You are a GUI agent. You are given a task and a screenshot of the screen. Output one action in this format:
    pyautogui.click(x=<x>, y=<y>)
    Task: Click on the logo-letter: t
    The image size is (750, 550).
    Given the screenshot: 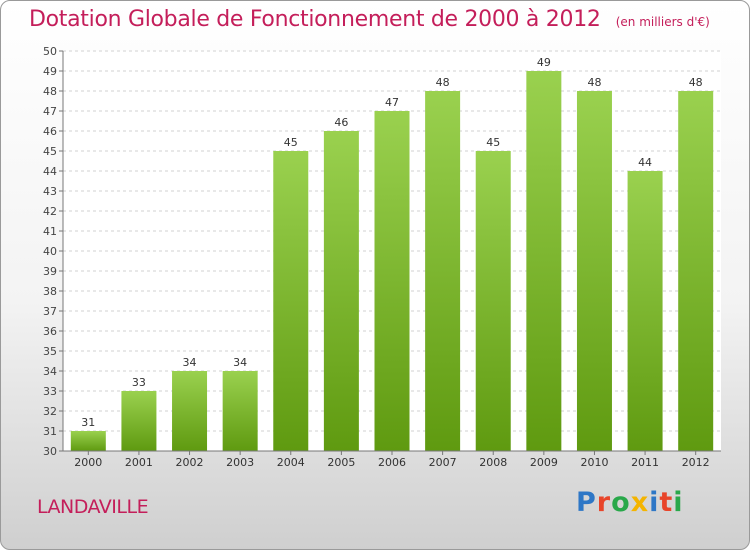 What is the action you would take?
    pyautogui.click(x=666, y=502)
    